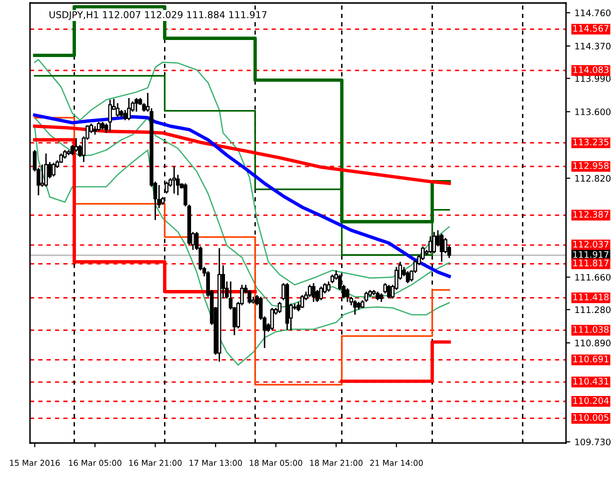 The width and height of the screenshot is (611, 479). Describe the element at coordinates (216, 463) in the screenshot. I see `x-tick-label: 17 Mar 13:00` at that location.